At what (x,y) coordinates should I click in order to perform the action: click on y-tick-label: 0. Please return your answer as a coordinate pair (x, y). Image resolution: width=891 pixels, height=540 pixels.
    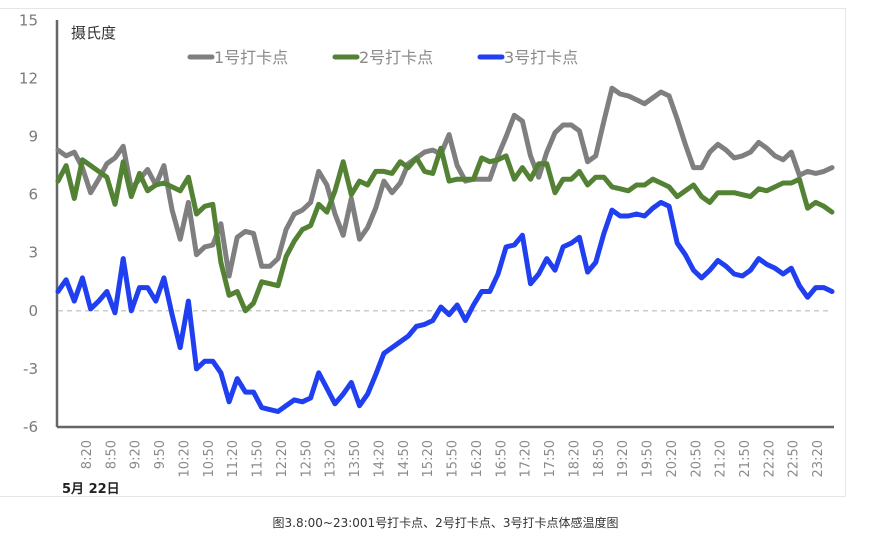
    Looking at the image, I should click on (33, 311).